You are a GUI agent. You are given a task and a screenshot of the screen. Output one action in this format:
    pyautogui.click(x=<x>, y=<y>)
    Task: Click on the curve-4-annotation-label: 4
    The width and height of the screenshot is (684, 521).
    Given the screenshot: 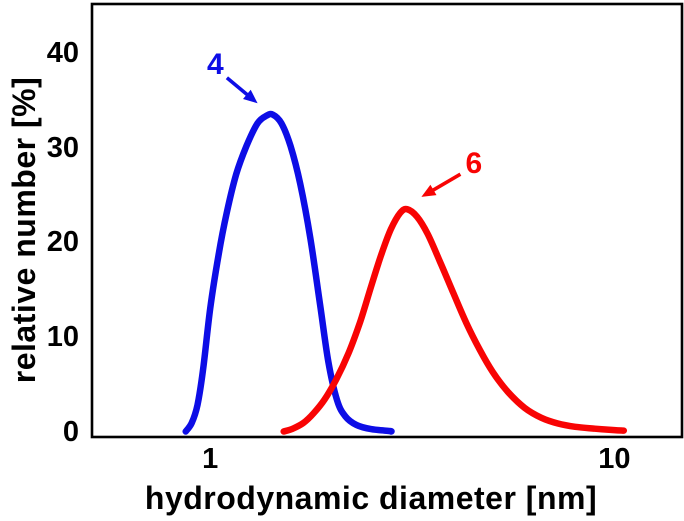 What is the action you would take?
    pyautogui.click(x=215, y=65)
    